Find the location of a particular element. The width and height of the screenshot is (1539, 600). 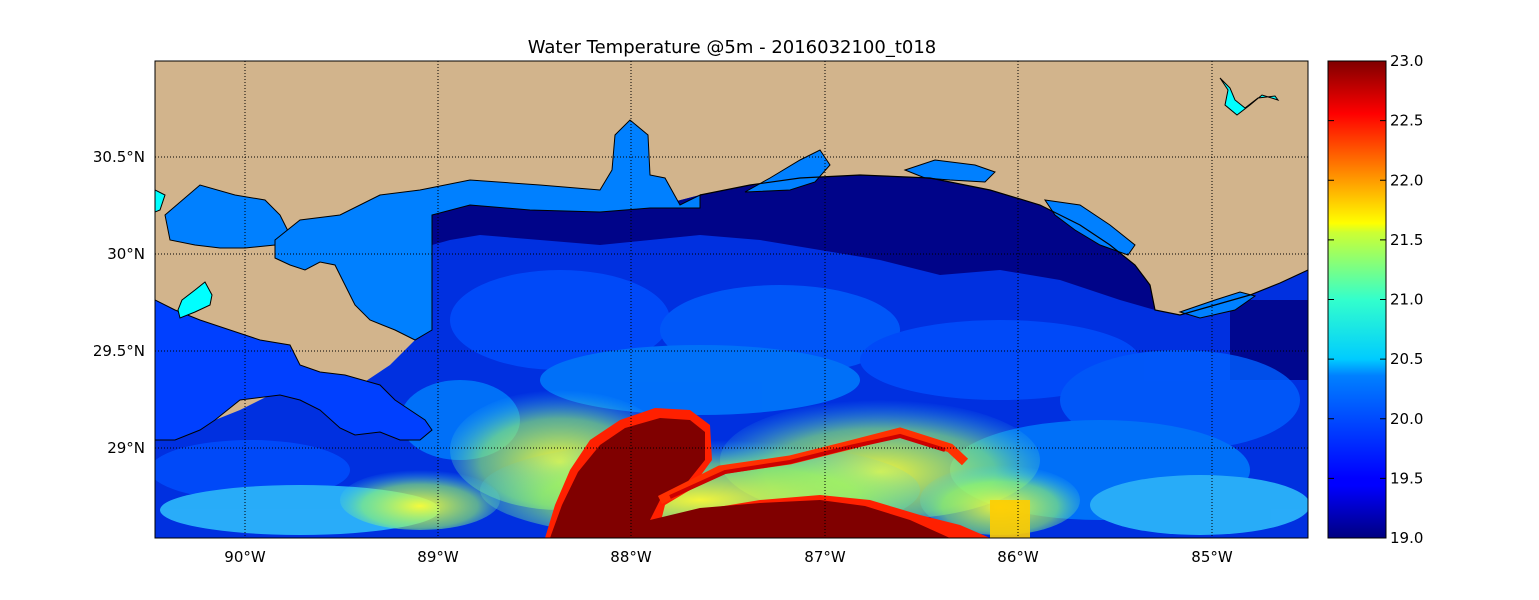

lat-tick-label: 30.5°N is located at coordinates (119, 157).